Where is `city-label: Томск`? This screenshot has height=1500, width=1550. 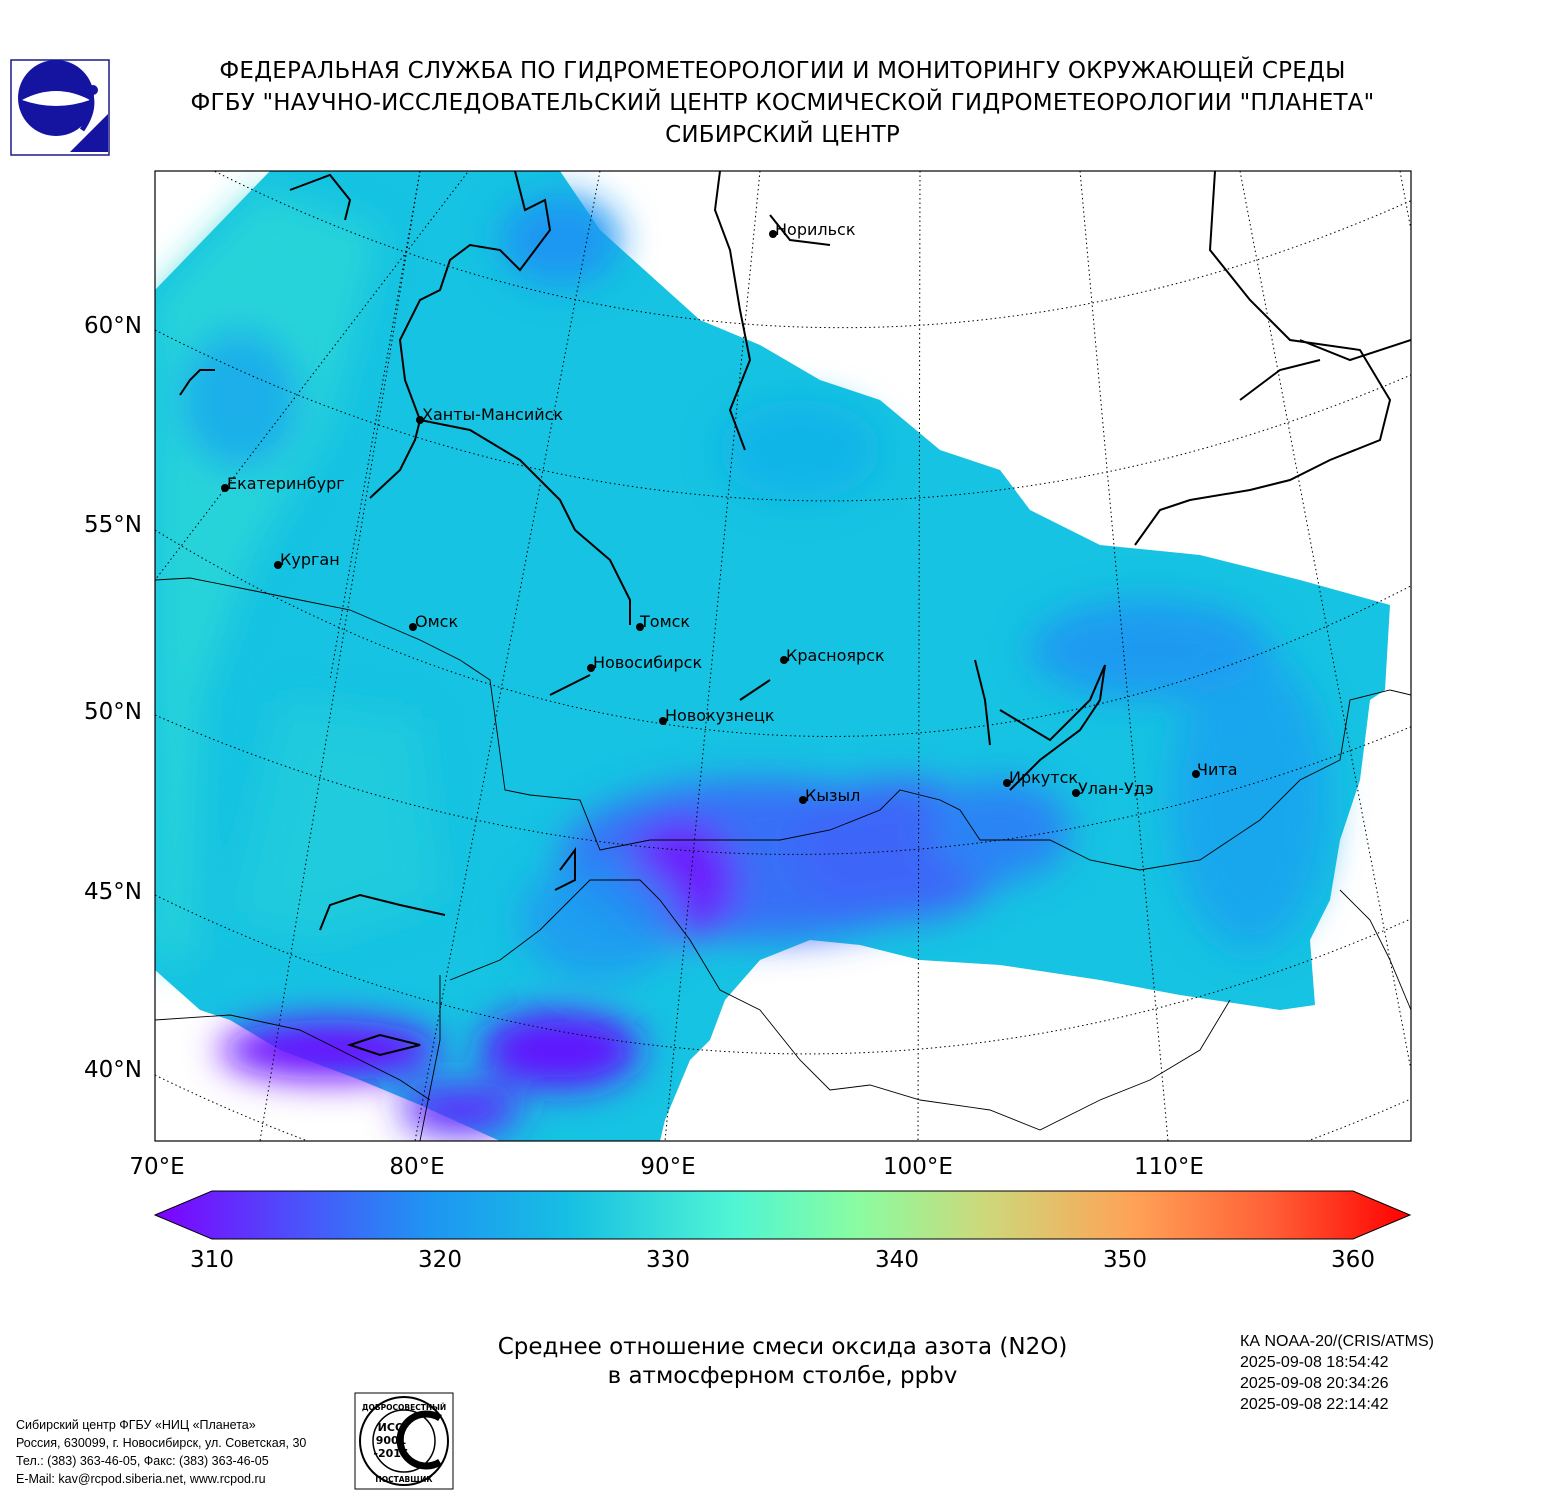 city-label: Томск is located at coordinates (664, 621).